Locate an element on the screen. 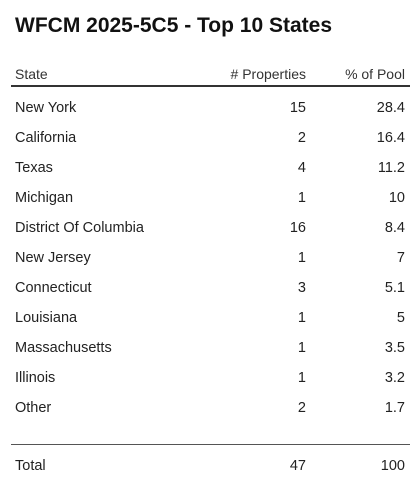 The height and width of the screenshot is (487, 420). state-cell: Connecticut is located at coordinates (53, 288).